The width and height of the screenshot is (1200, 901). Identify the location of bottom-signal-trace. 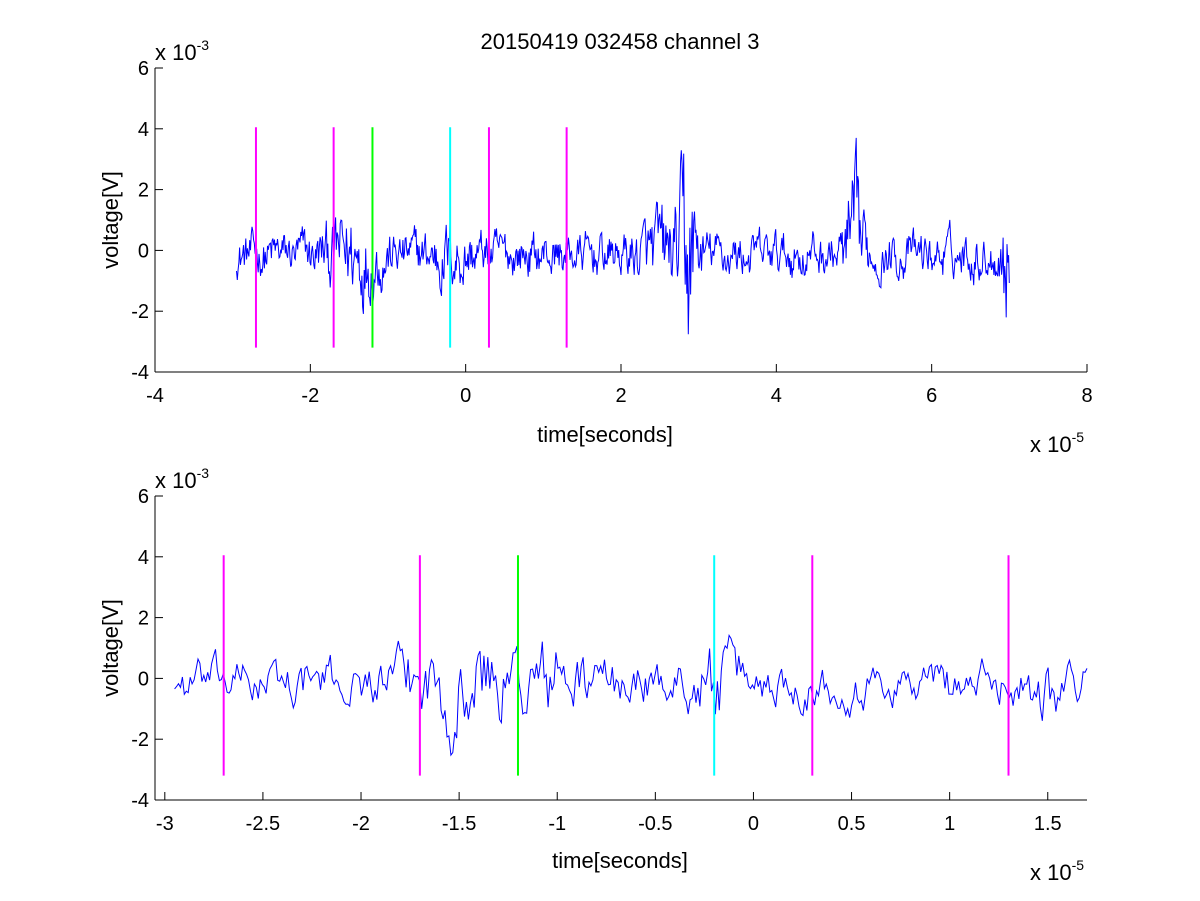
(631, 695).